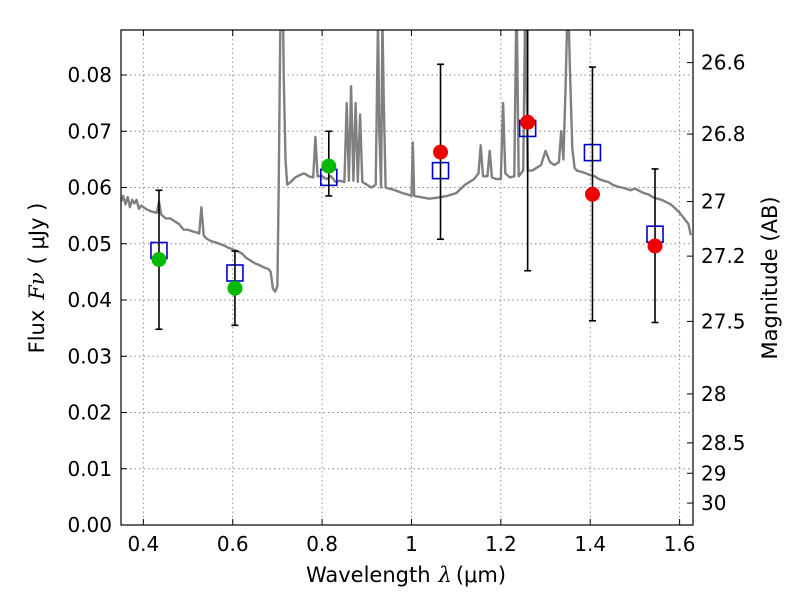  Describe the element at coordinates (37, 332) in the screenshot. I see `y-axis-label-text: Flux` at that location.